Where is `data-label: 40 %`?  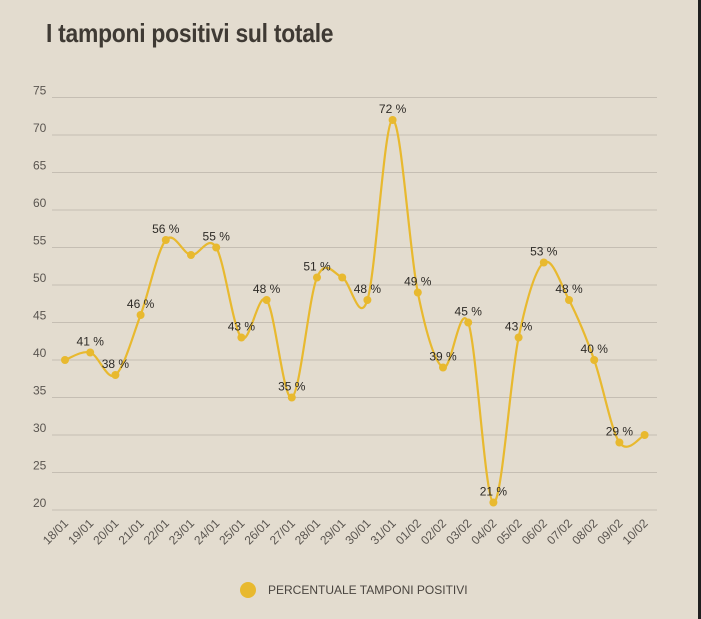 data-label: 40 % is located at coordinates (595, 349).